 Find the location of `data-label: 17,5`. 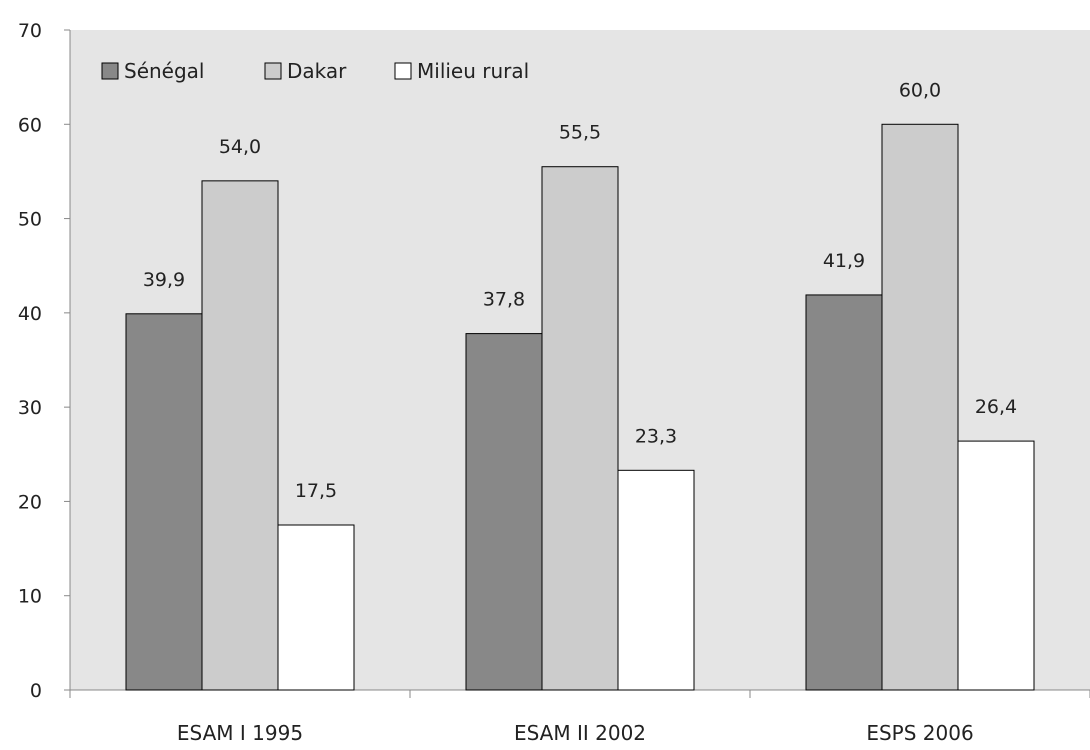

data-label: 17,5 is located at coordinates (316, 491).